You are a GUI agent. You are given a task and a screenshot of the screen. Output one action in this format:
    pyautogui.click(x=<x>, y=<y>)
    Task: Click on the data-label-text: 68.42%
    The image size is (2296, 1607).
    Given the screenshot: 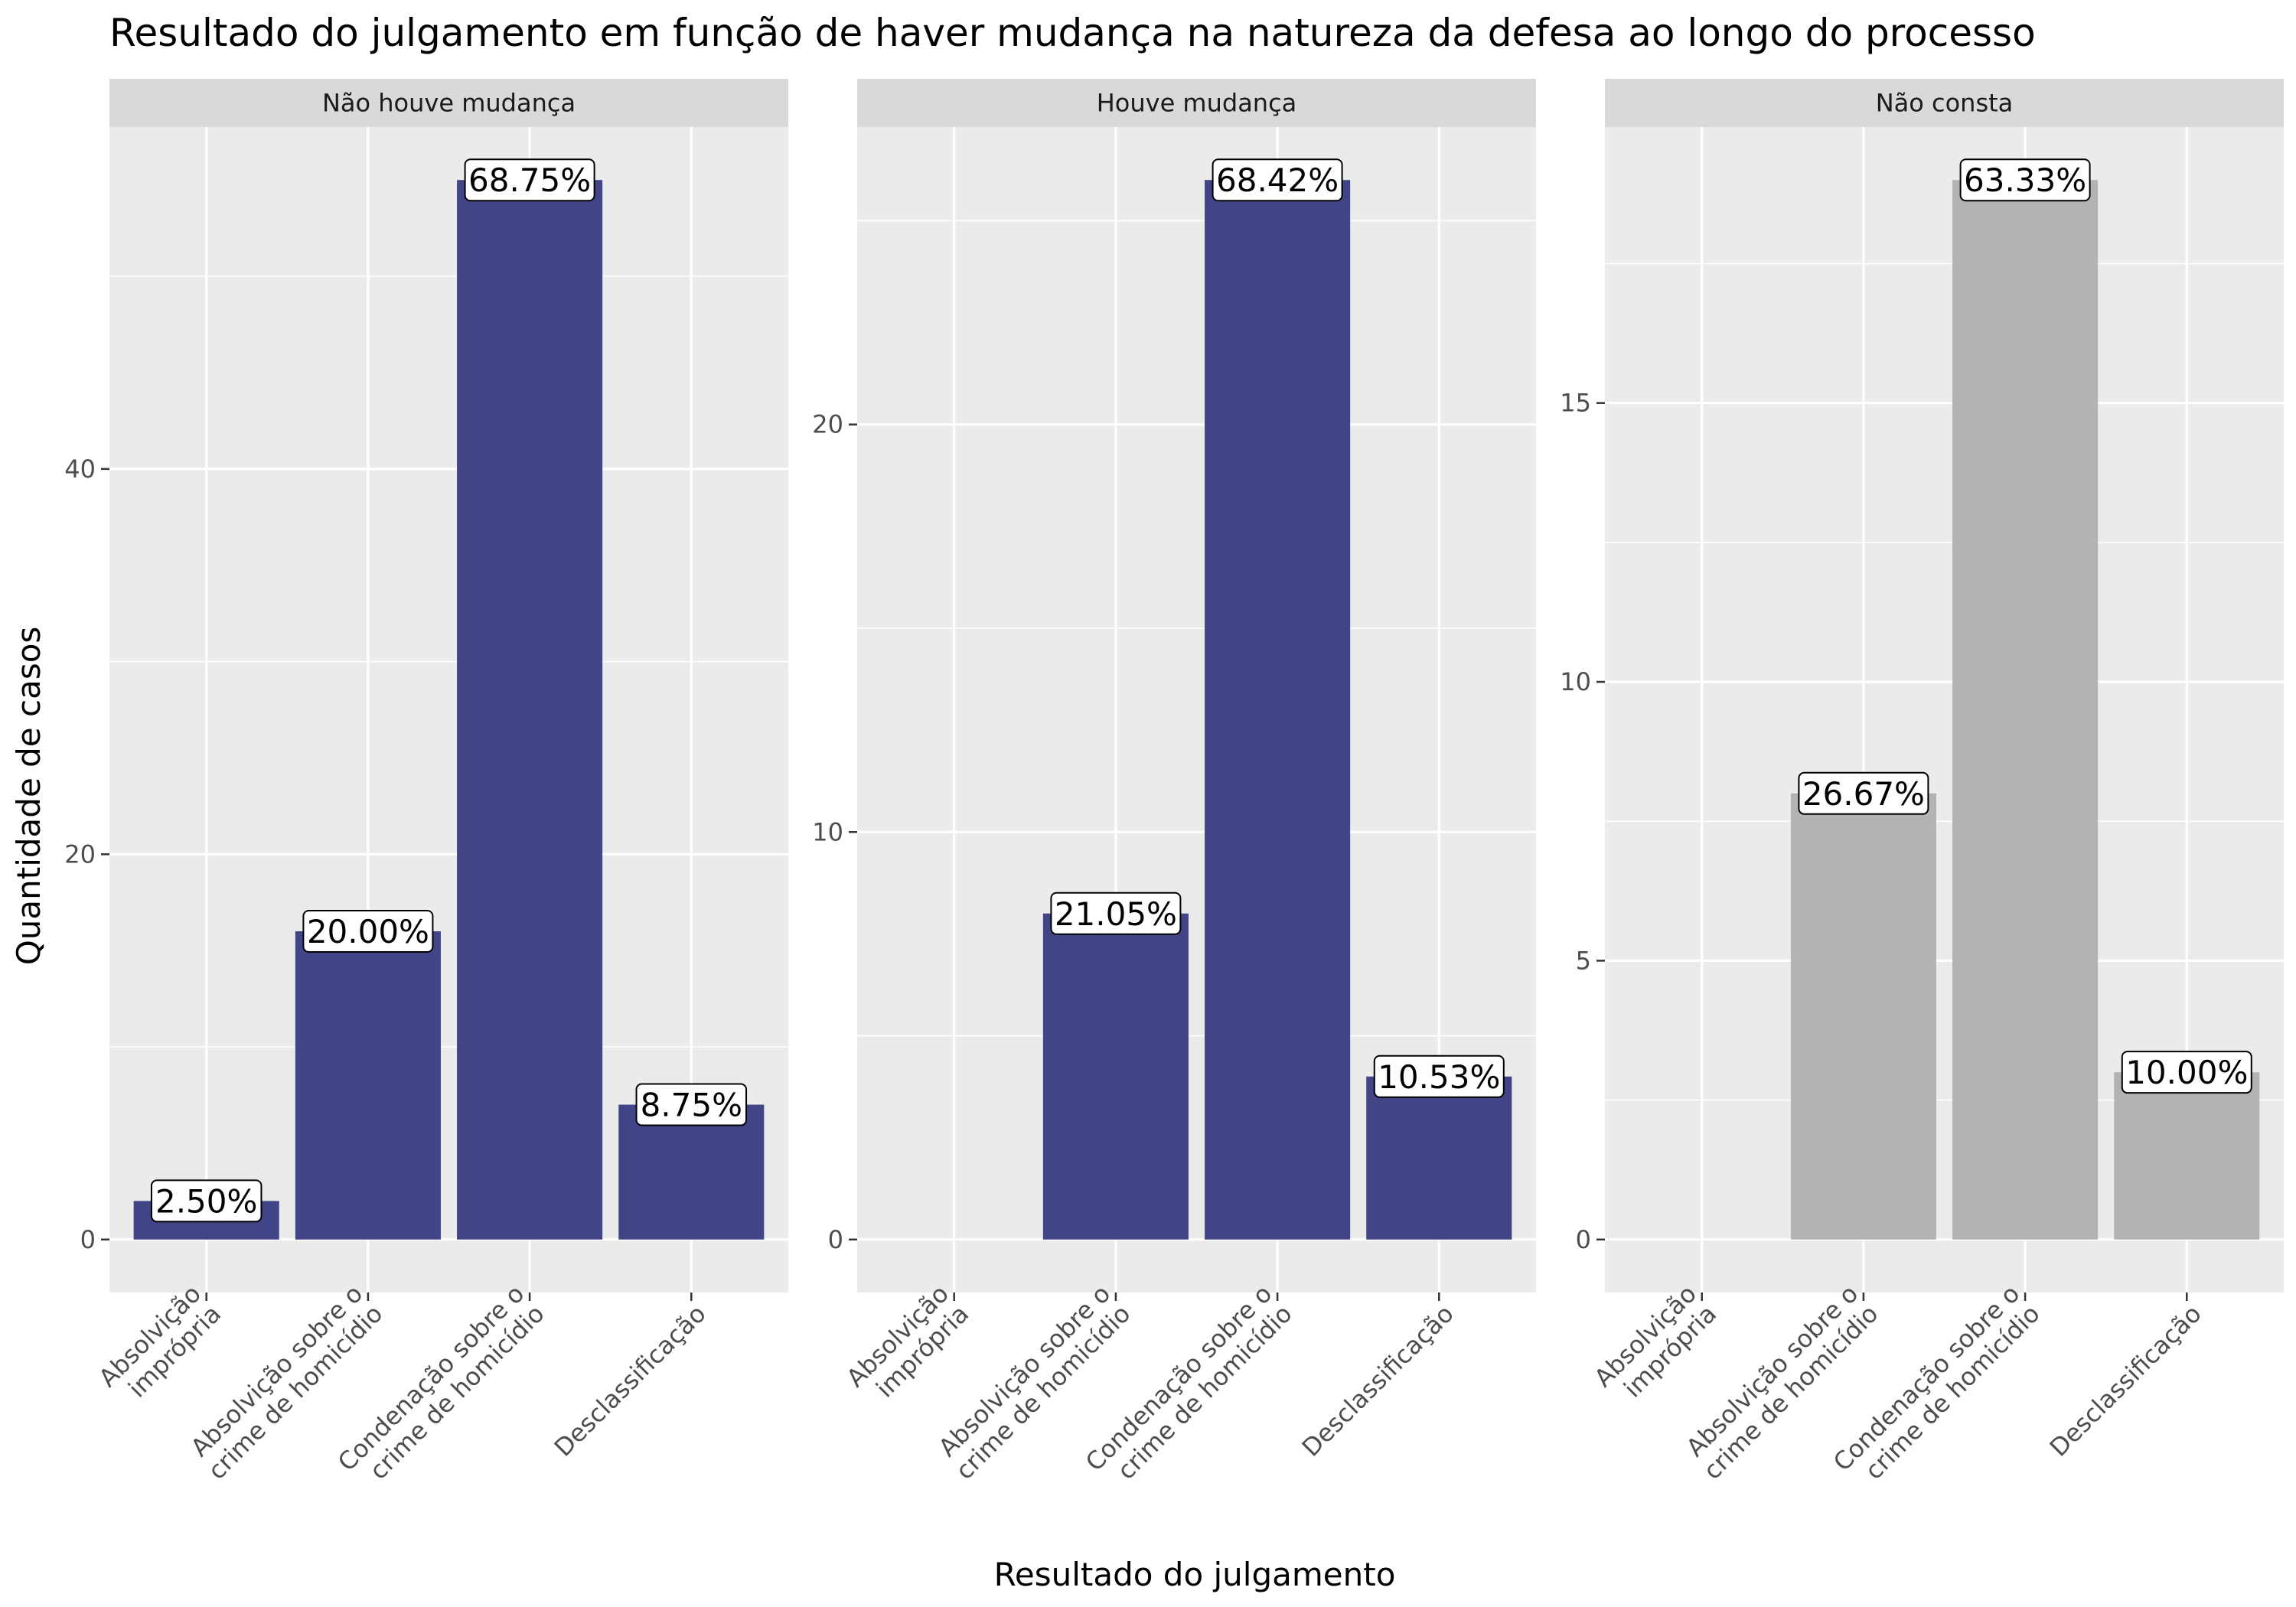 What is the action you would take?
    pyautogui.click(x=1277, y=180)
    